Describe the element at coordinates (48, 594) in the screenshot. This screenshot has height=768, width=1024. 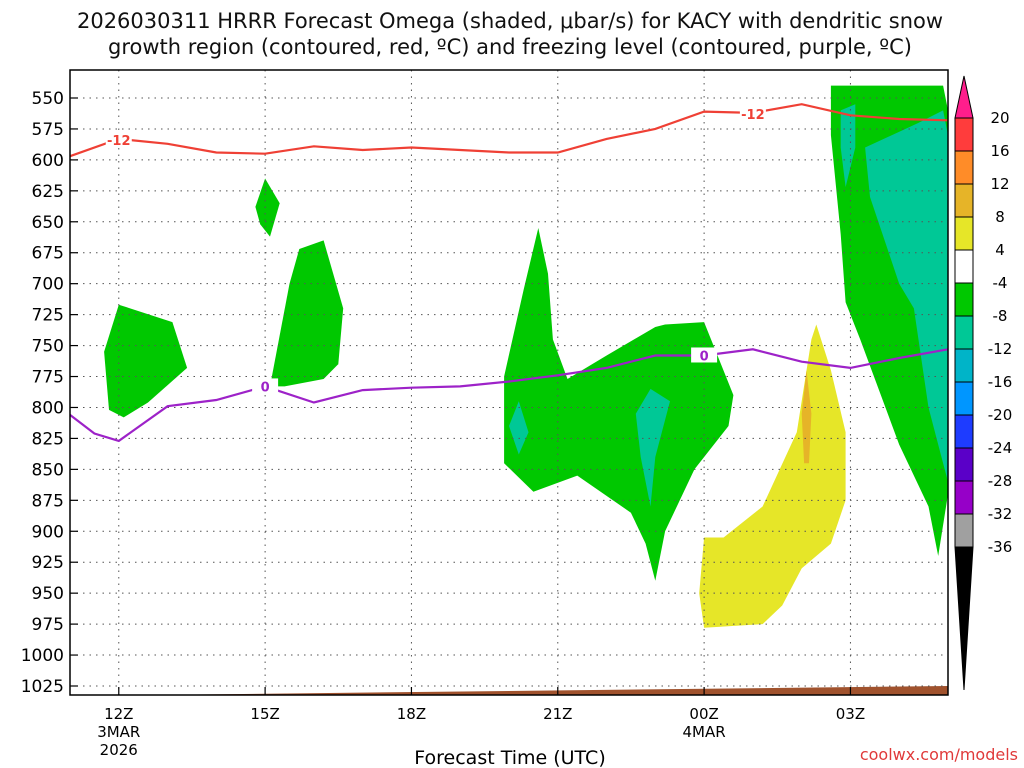
I see `y-tick-label-950: 950` at that location.